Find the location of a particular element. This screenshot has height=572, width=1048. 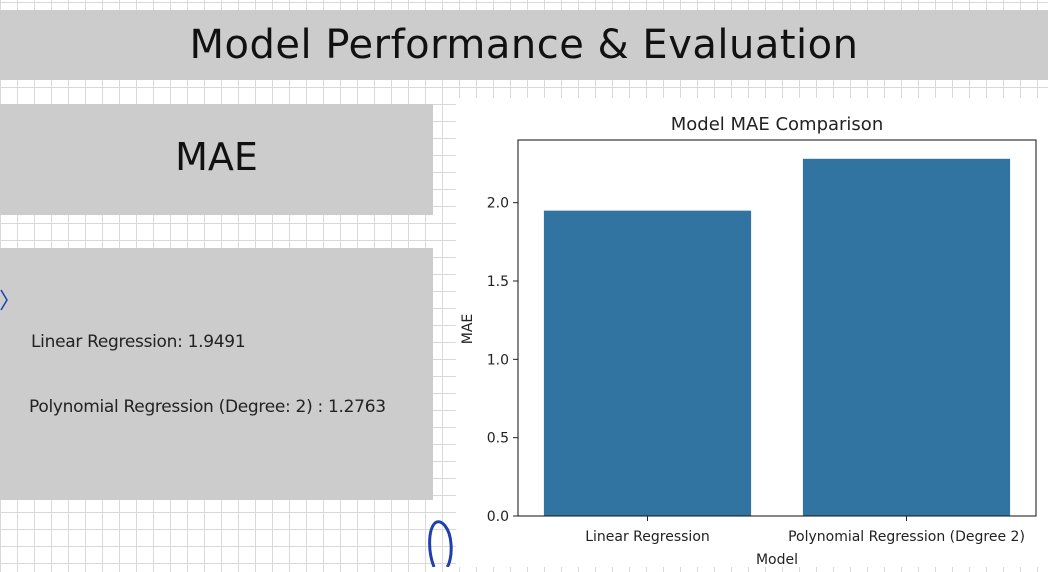

y-tick-label: 2.0 is located at coordinates (498, 204).